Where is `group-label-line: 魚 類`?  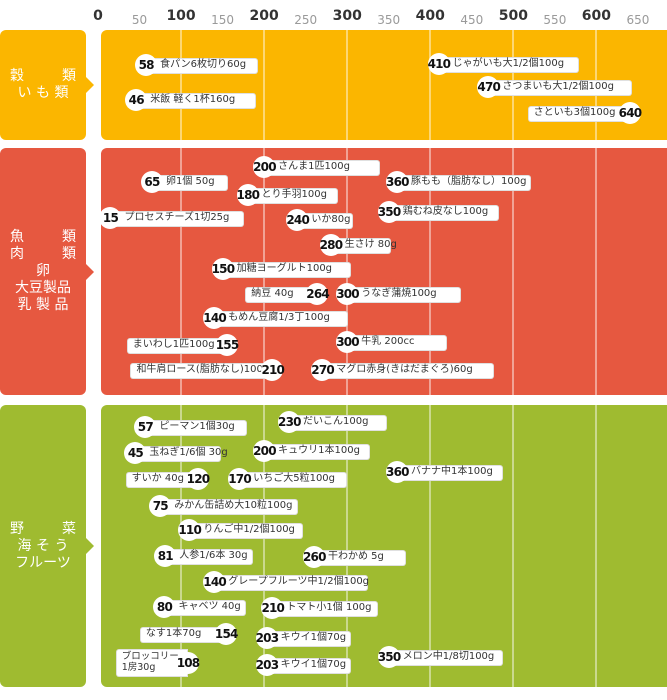 group-label-line: 魚 類 is located at coordinates (43, 237).